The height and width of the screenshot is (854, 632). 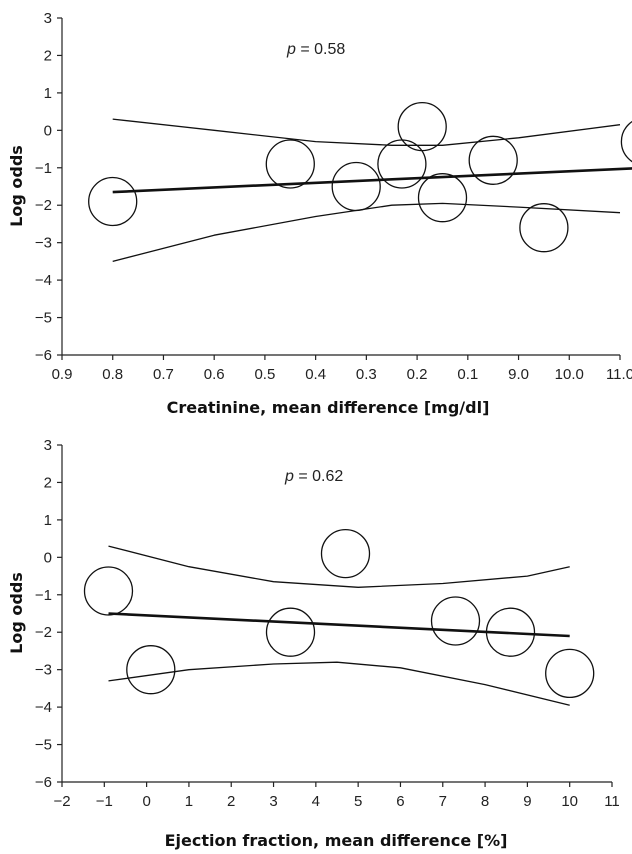 I want to click on x-tick-label: −1, so click(x=104, y=801).